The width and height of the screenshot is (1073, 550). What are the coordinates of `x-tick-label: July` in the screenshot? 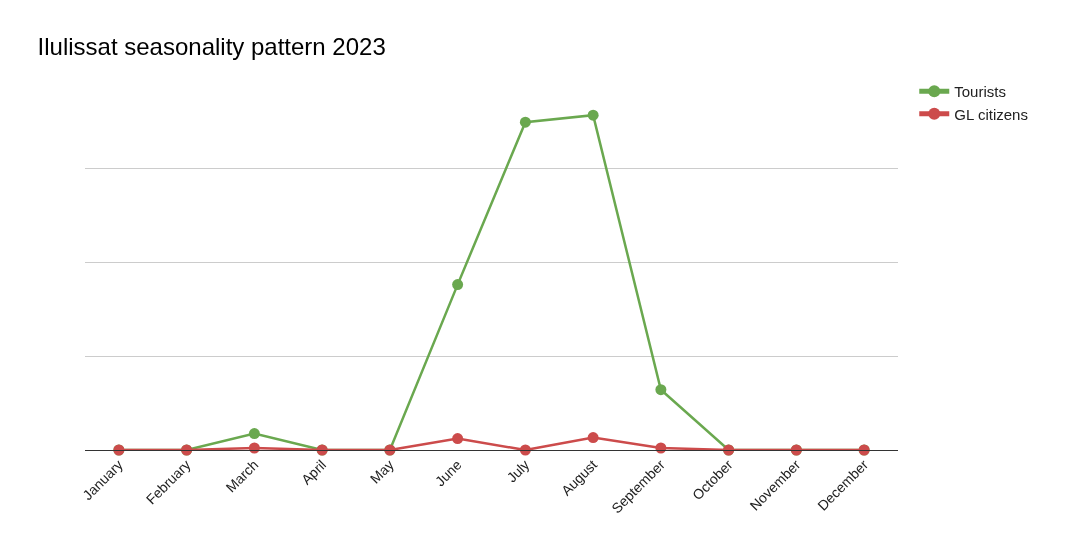 It's located at (518, 471).